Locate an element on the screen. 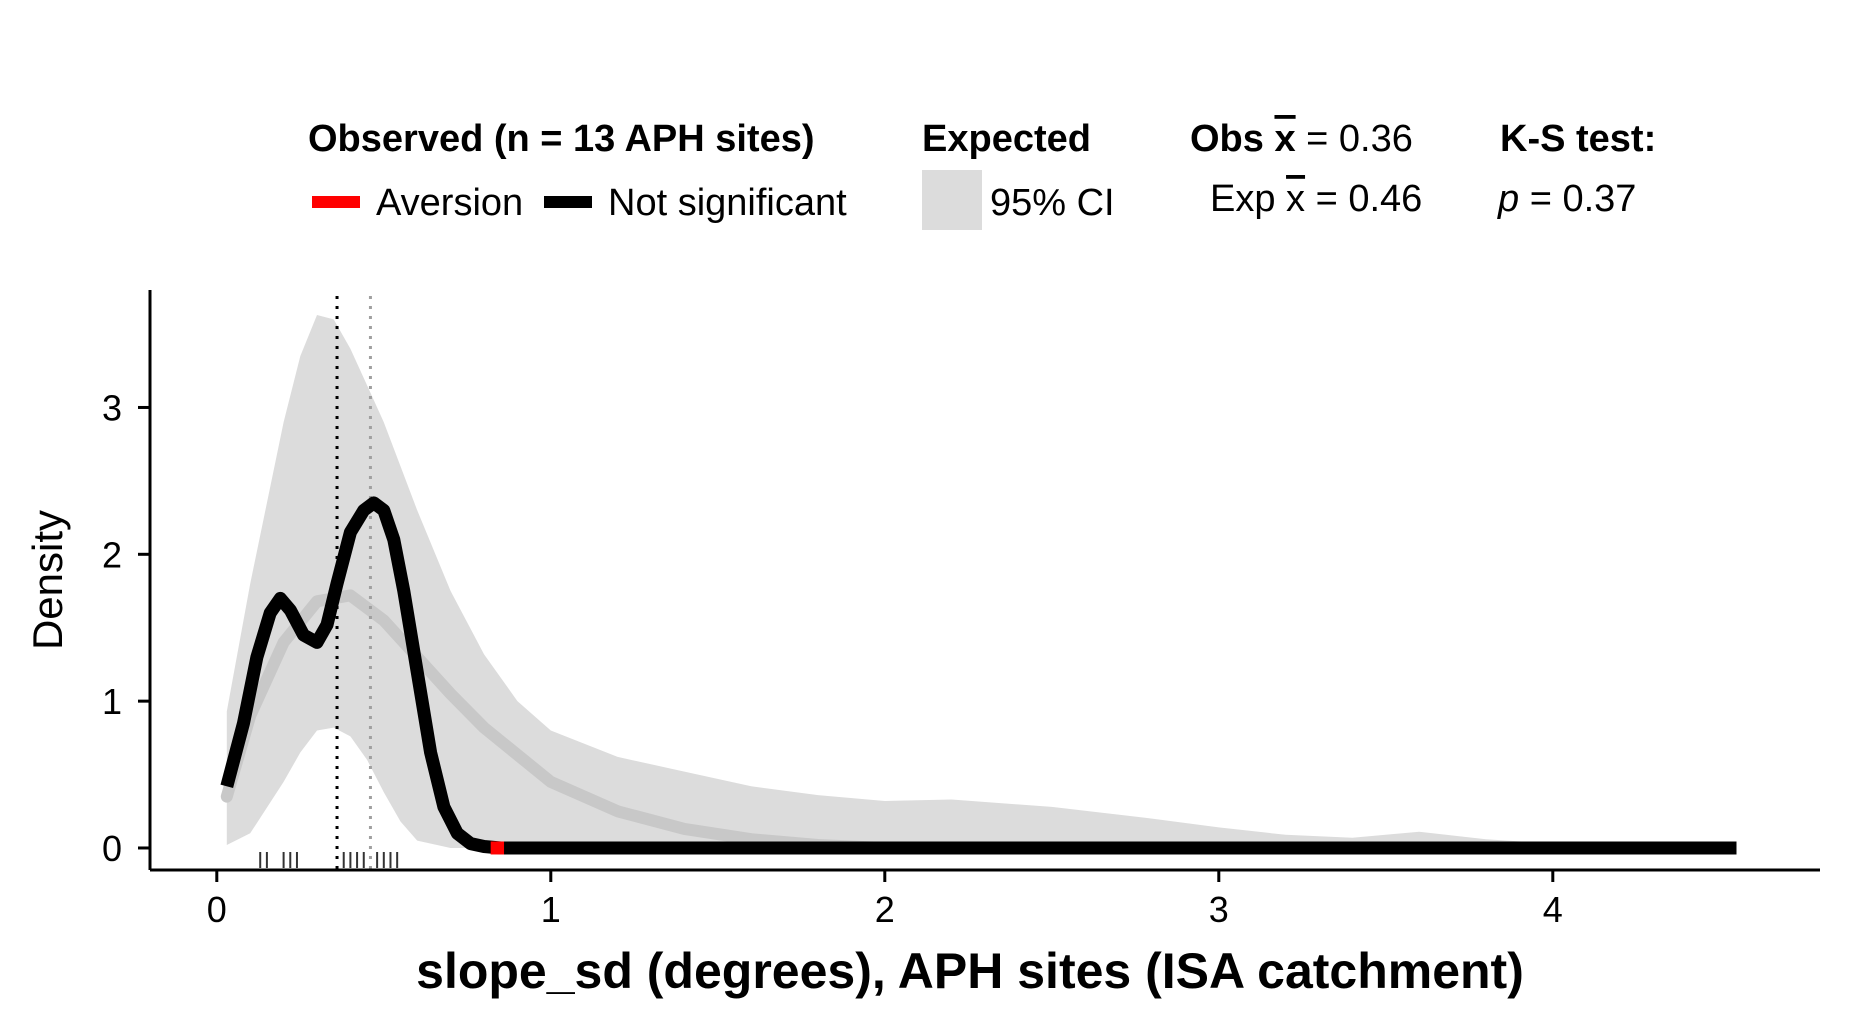  legend-ci-swatch is located at coordinates (952, 200).